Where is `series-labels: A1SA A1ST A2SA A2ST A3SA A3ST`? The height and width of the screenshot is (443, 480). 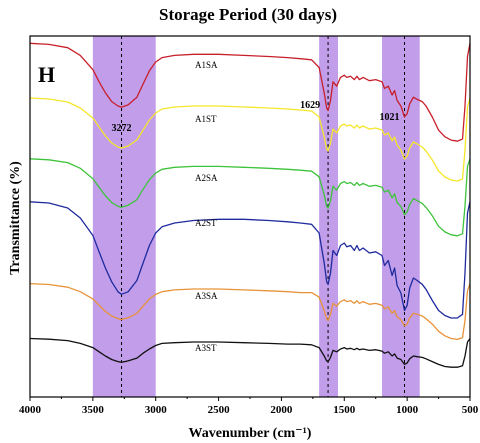 series-labels: A1SA A1ST A2SA A2ST A3SA A3ST is located at coordinates (206, 206).